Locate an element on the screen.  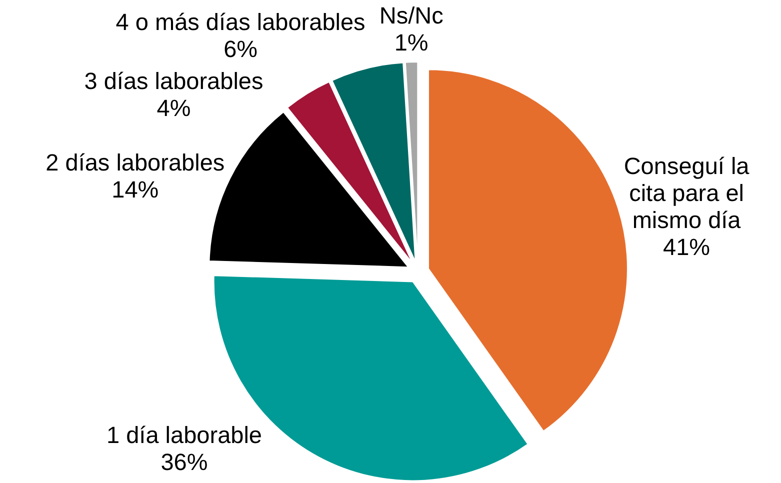
slice-label: 2 días laborables is located at coordinates (135, 162).